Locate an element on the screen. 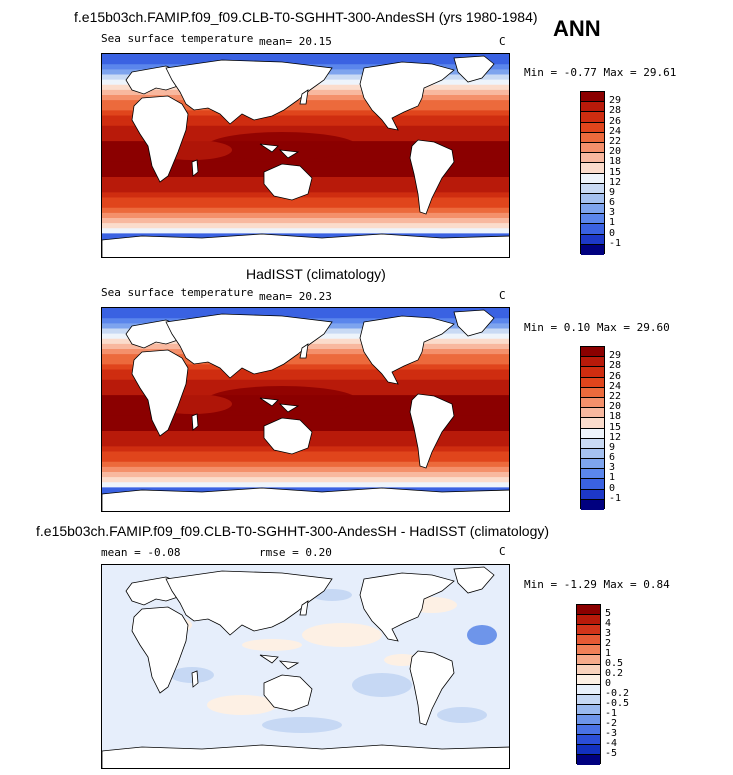 Image resolution: width=733 pixels, height=775 pixels. panel2-variable: Sea surface temperature is located at coordinates (177, 292).